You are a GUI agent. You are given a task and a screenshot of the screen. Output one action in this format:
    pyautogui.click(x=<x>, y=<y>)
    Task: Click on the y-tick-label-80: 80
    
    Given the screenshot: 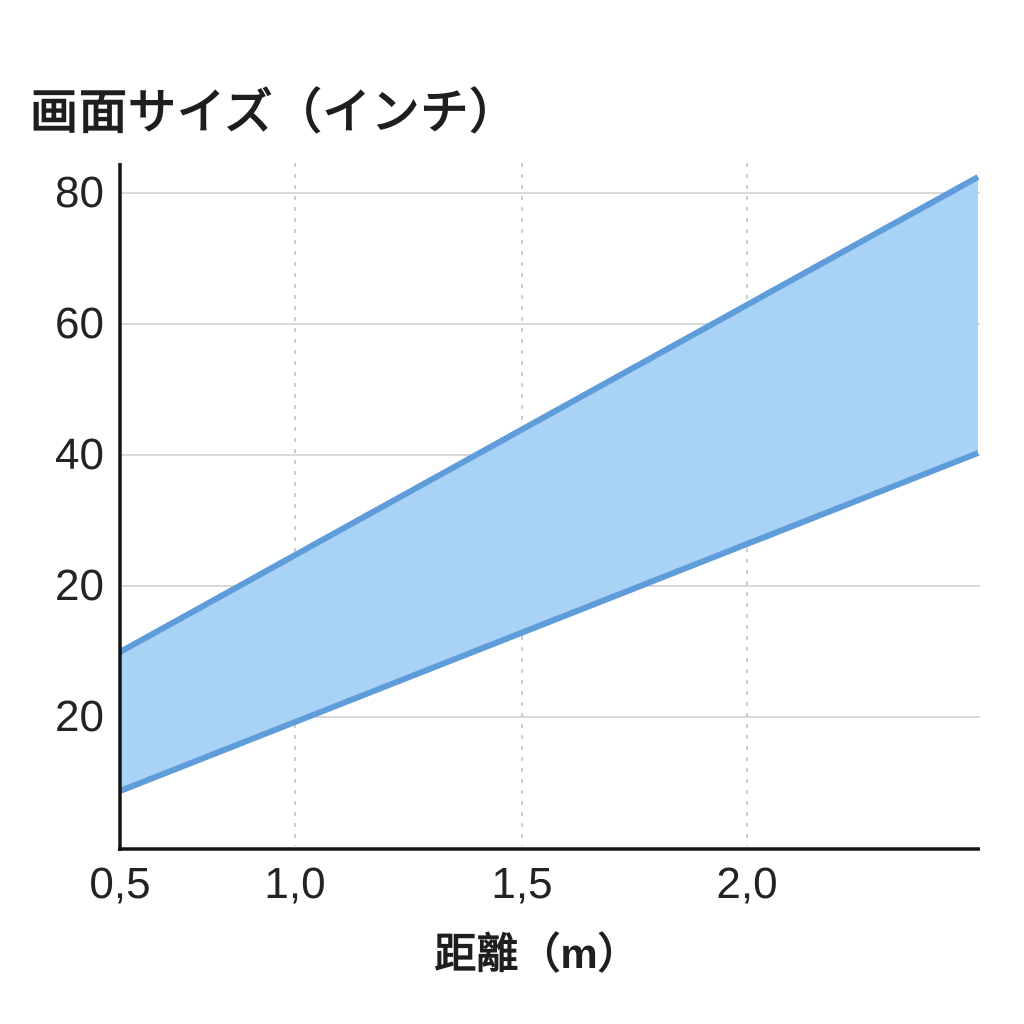 What is the action you would take?
    pyautogui.click(x=79, y=192)
    